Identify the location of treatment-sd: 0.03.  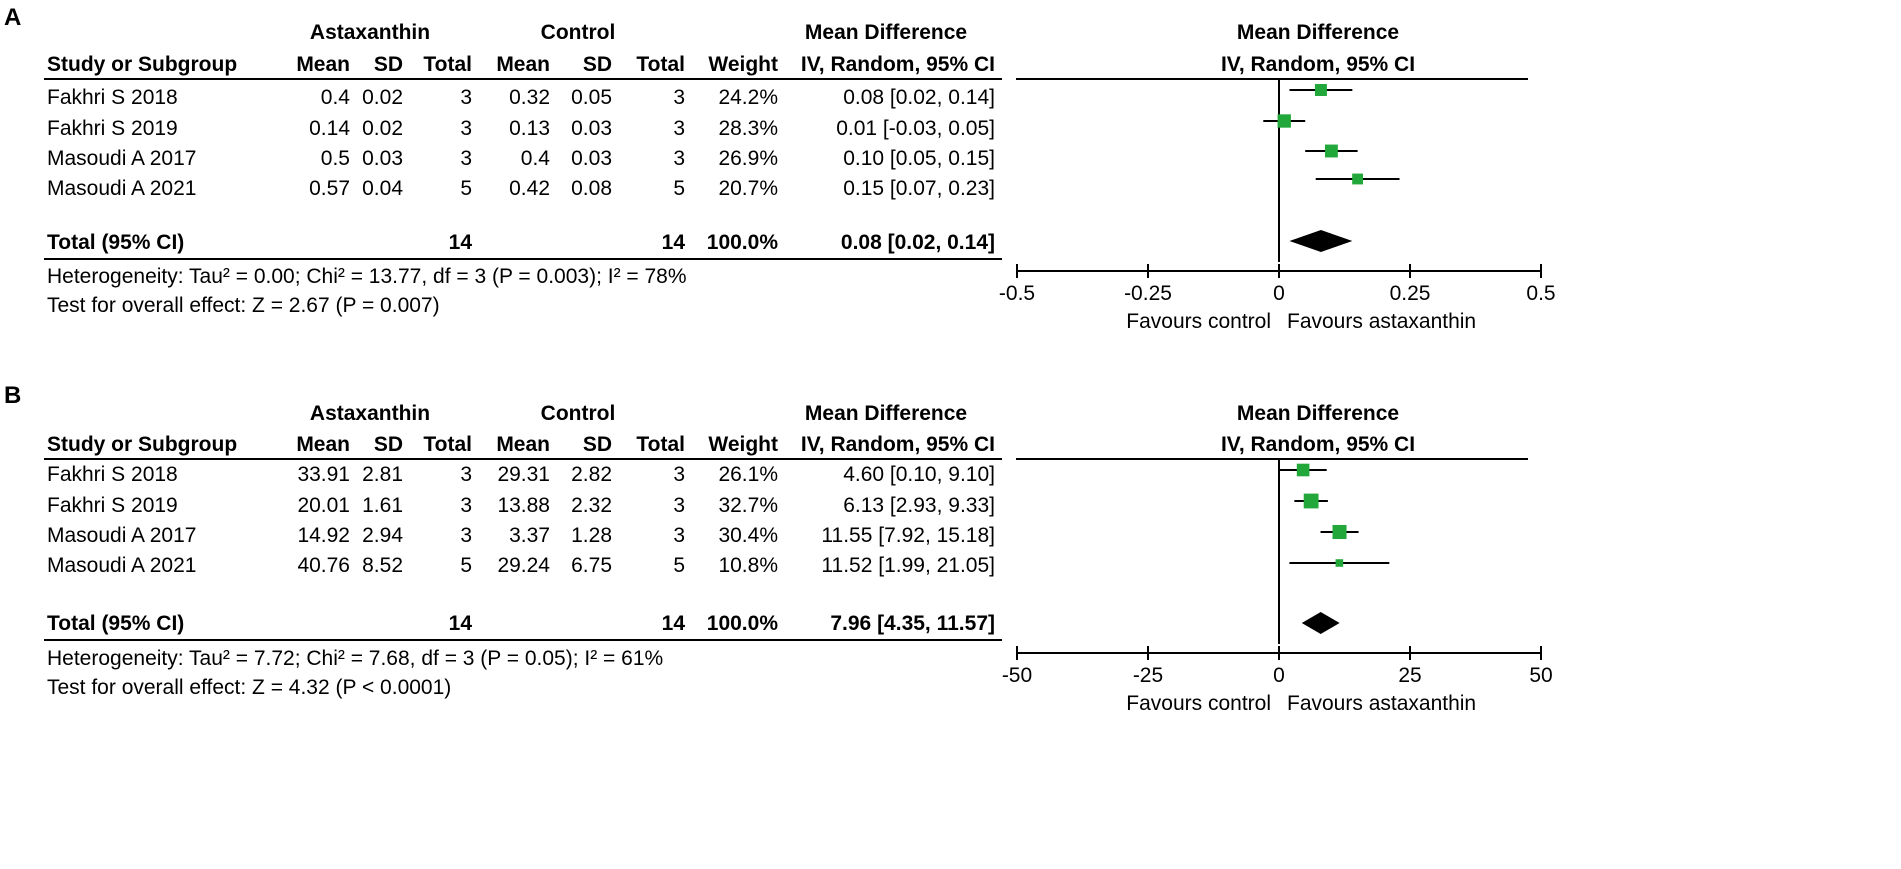
(382, 158).